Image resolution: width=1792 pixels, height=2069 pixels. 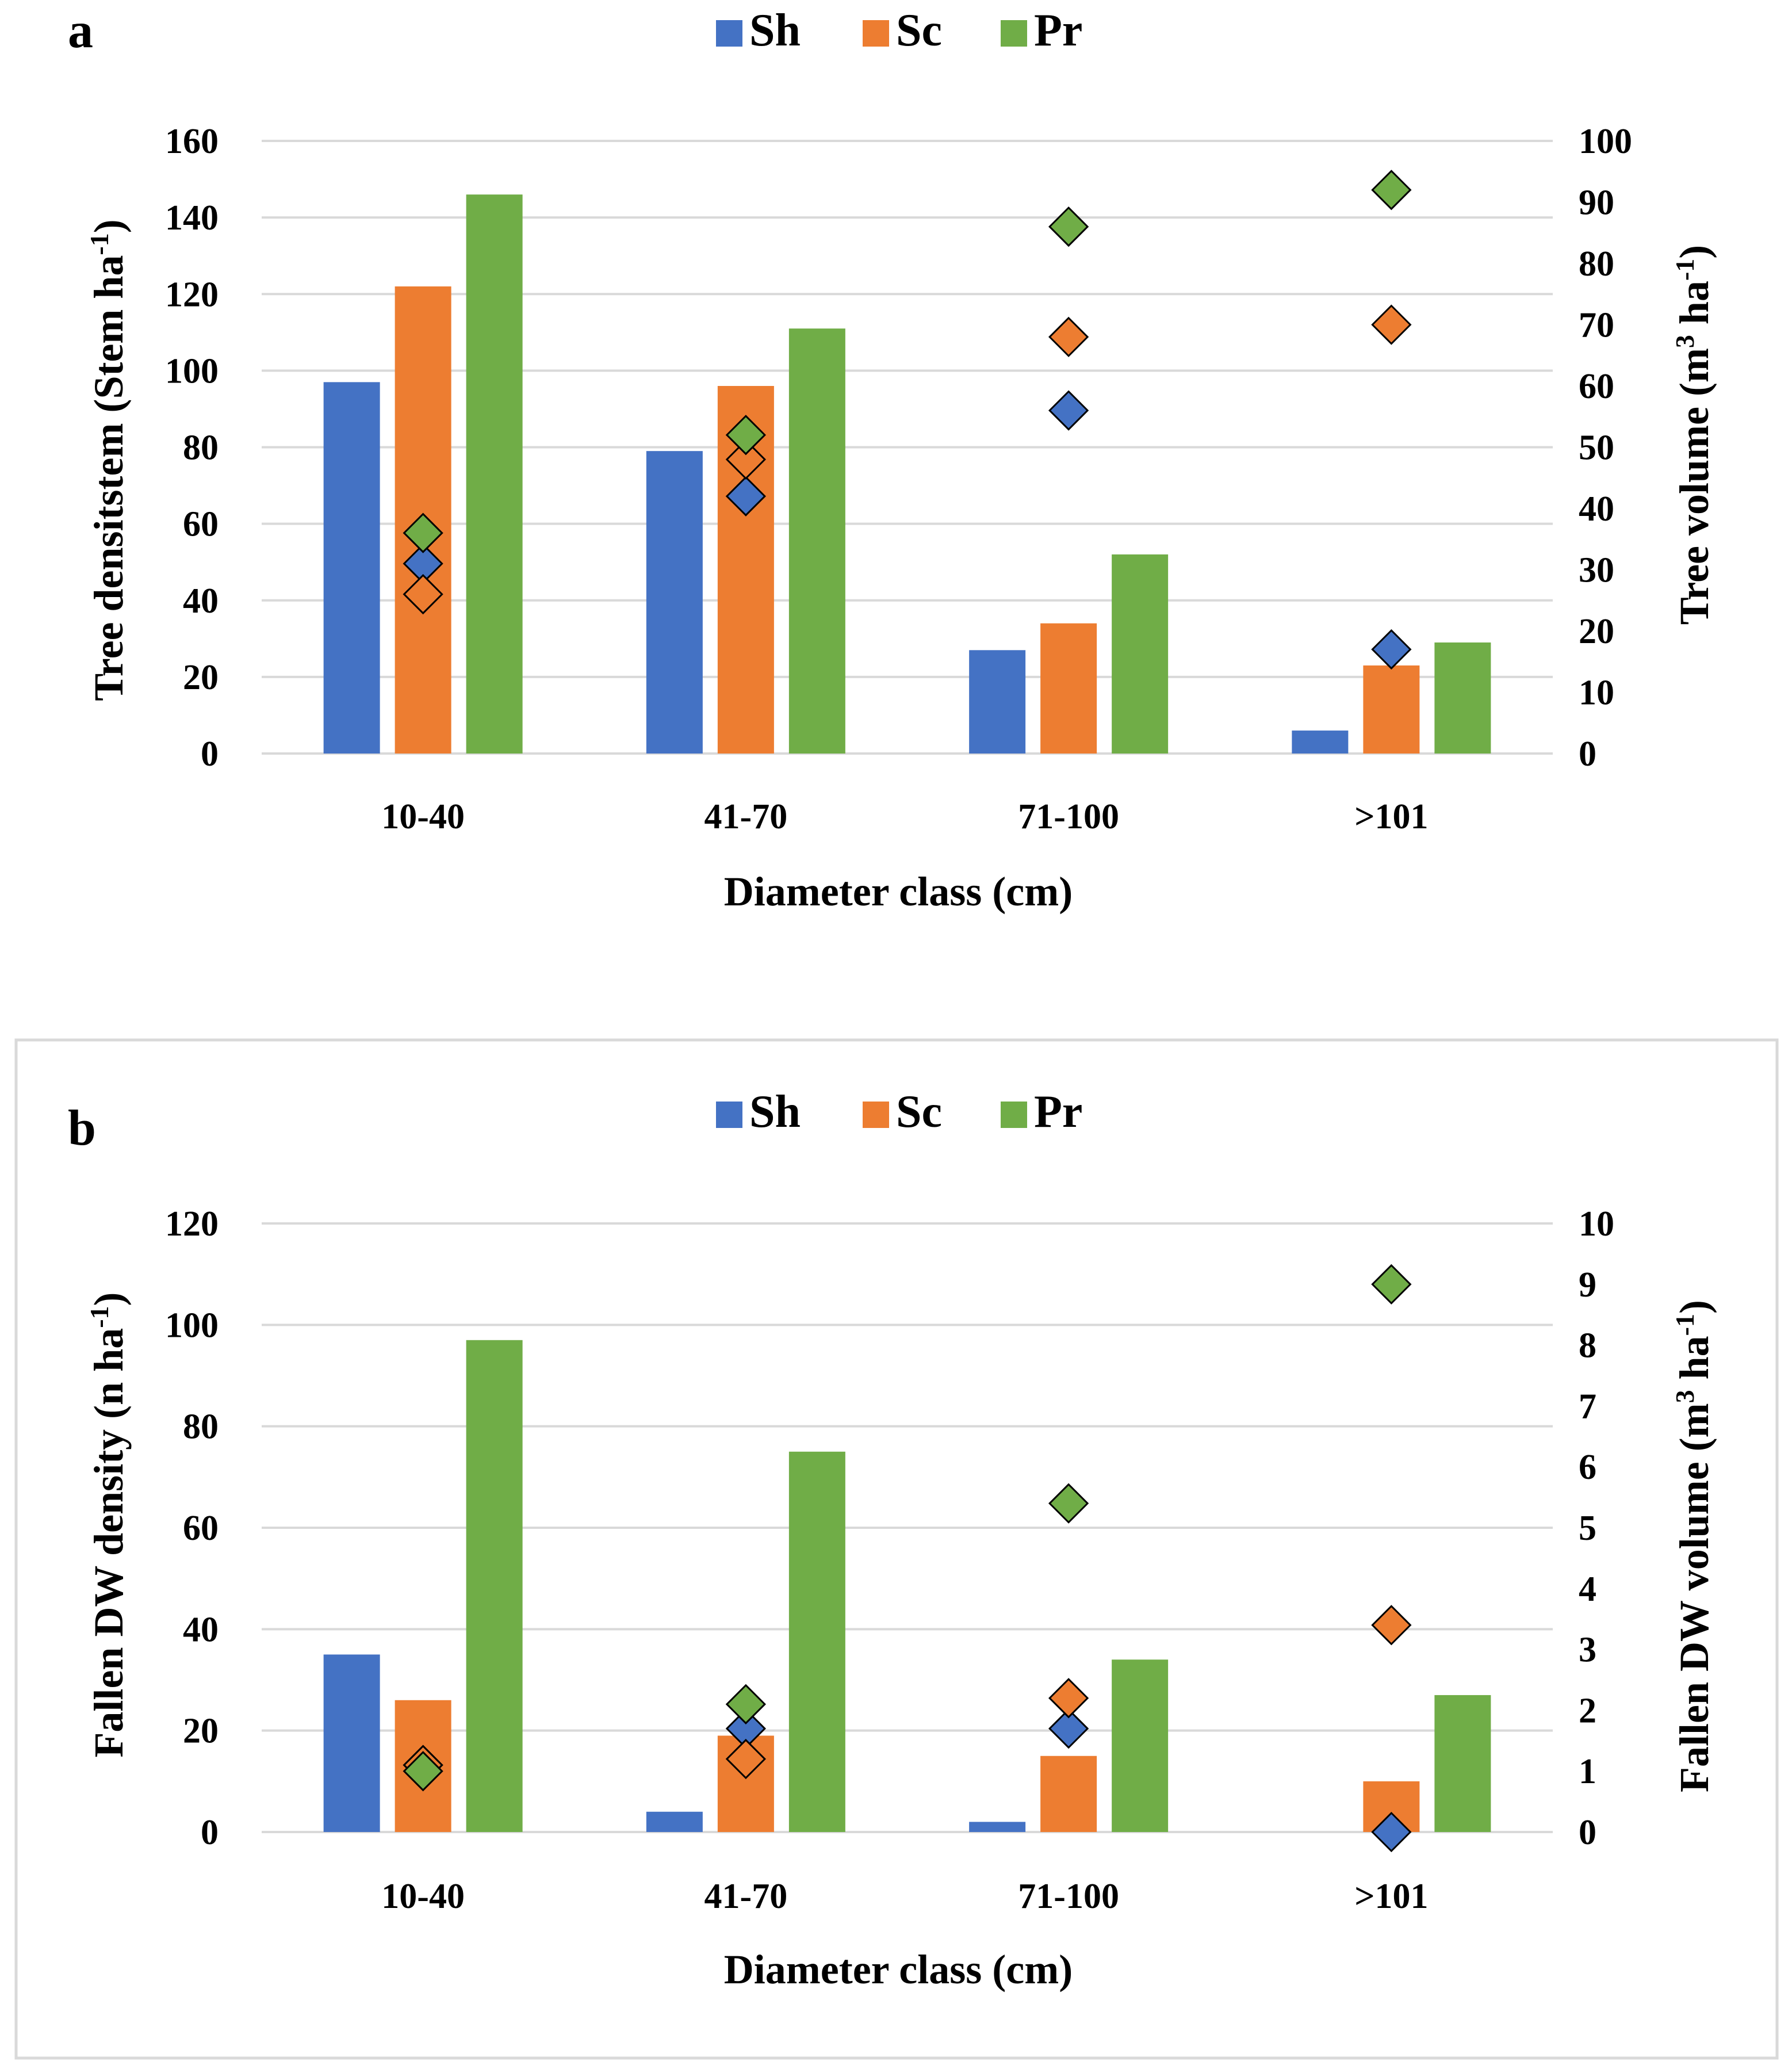 What do you see at coordinates (108, 460) in the screenshot?
I see `y-axis-title: Tree densitstem (Stem ha-1)` at bounding box center [108, 460].